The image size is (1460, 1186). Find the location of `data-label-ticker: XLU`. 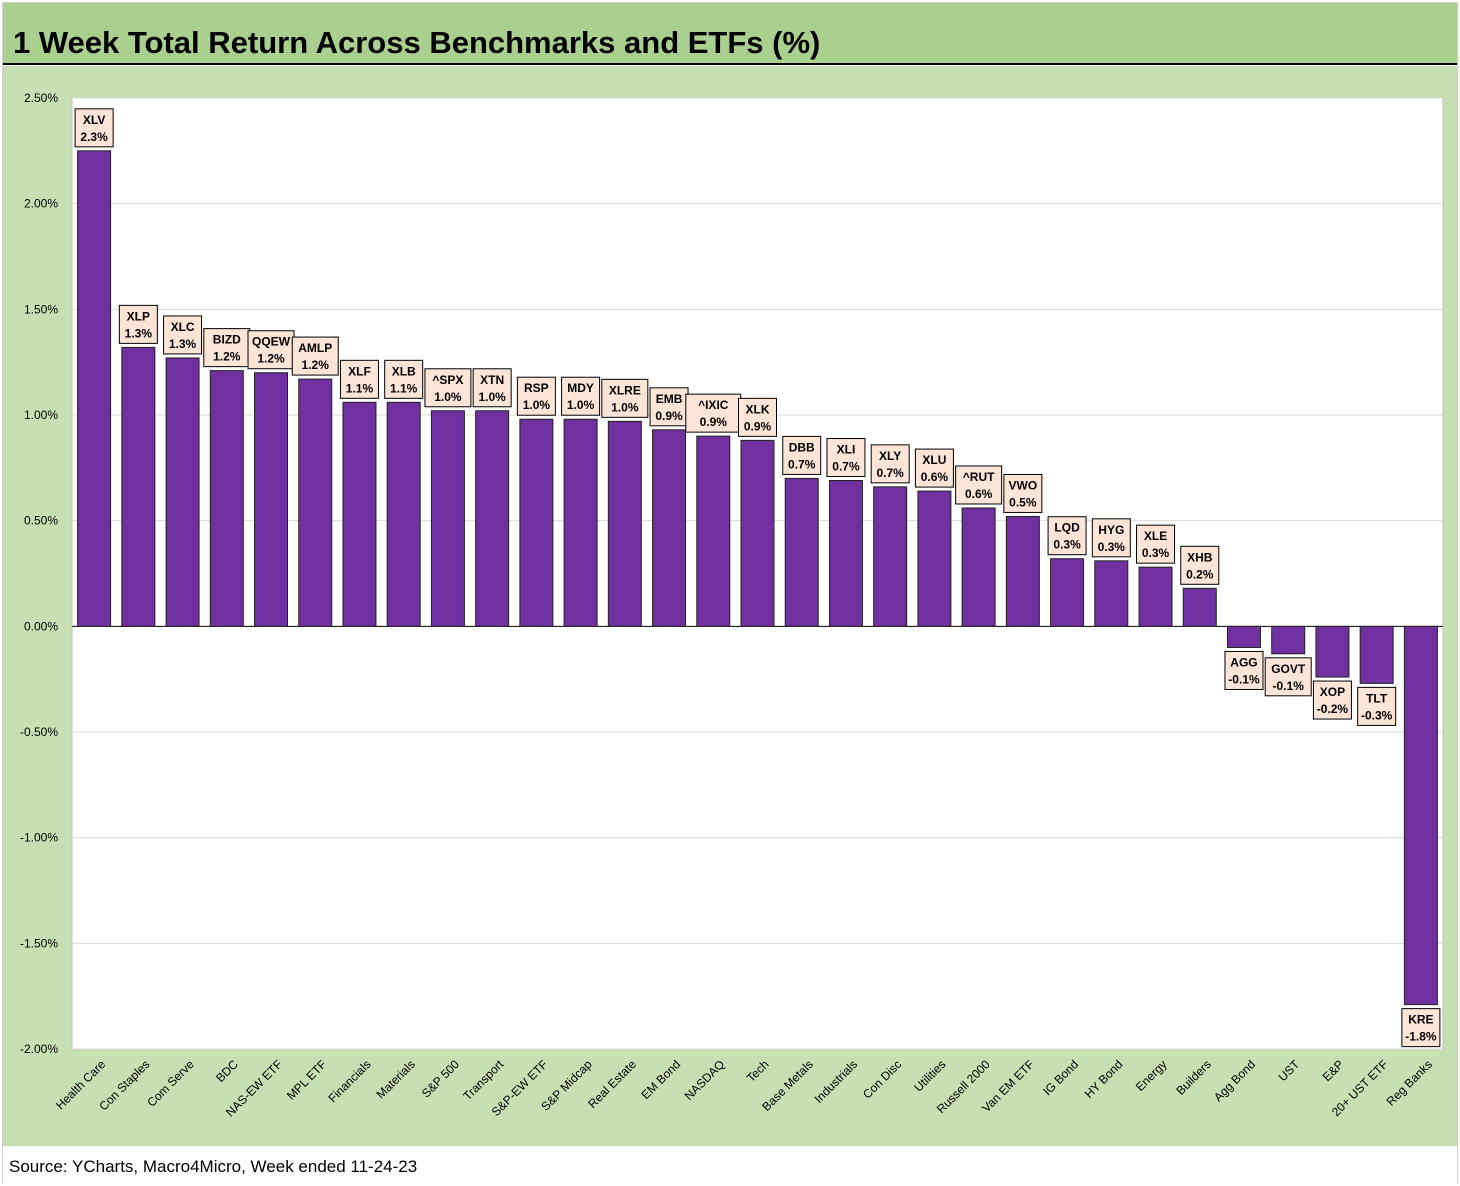

data-label-ticker: XLU is located at coordinates (934, 460).